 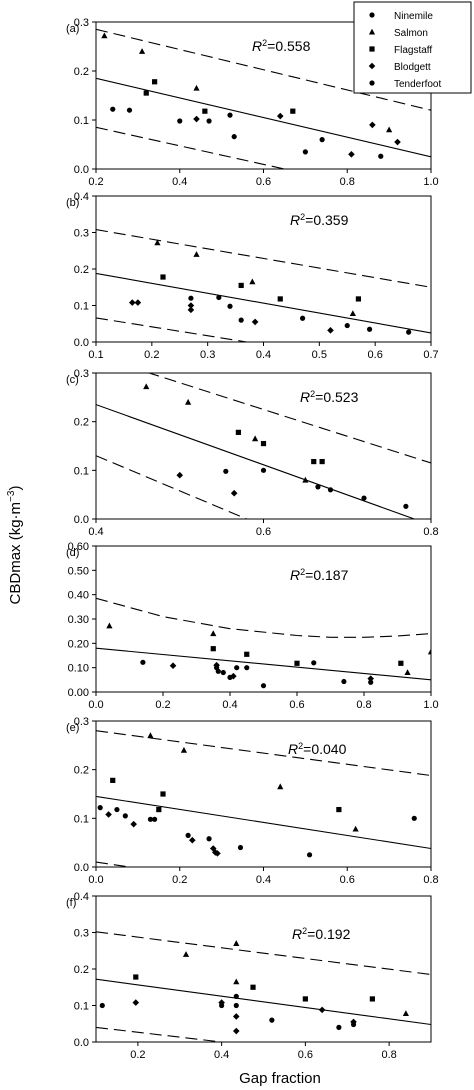 I want to click on y-tick-label: 0.50, so click(x=78, y=571).